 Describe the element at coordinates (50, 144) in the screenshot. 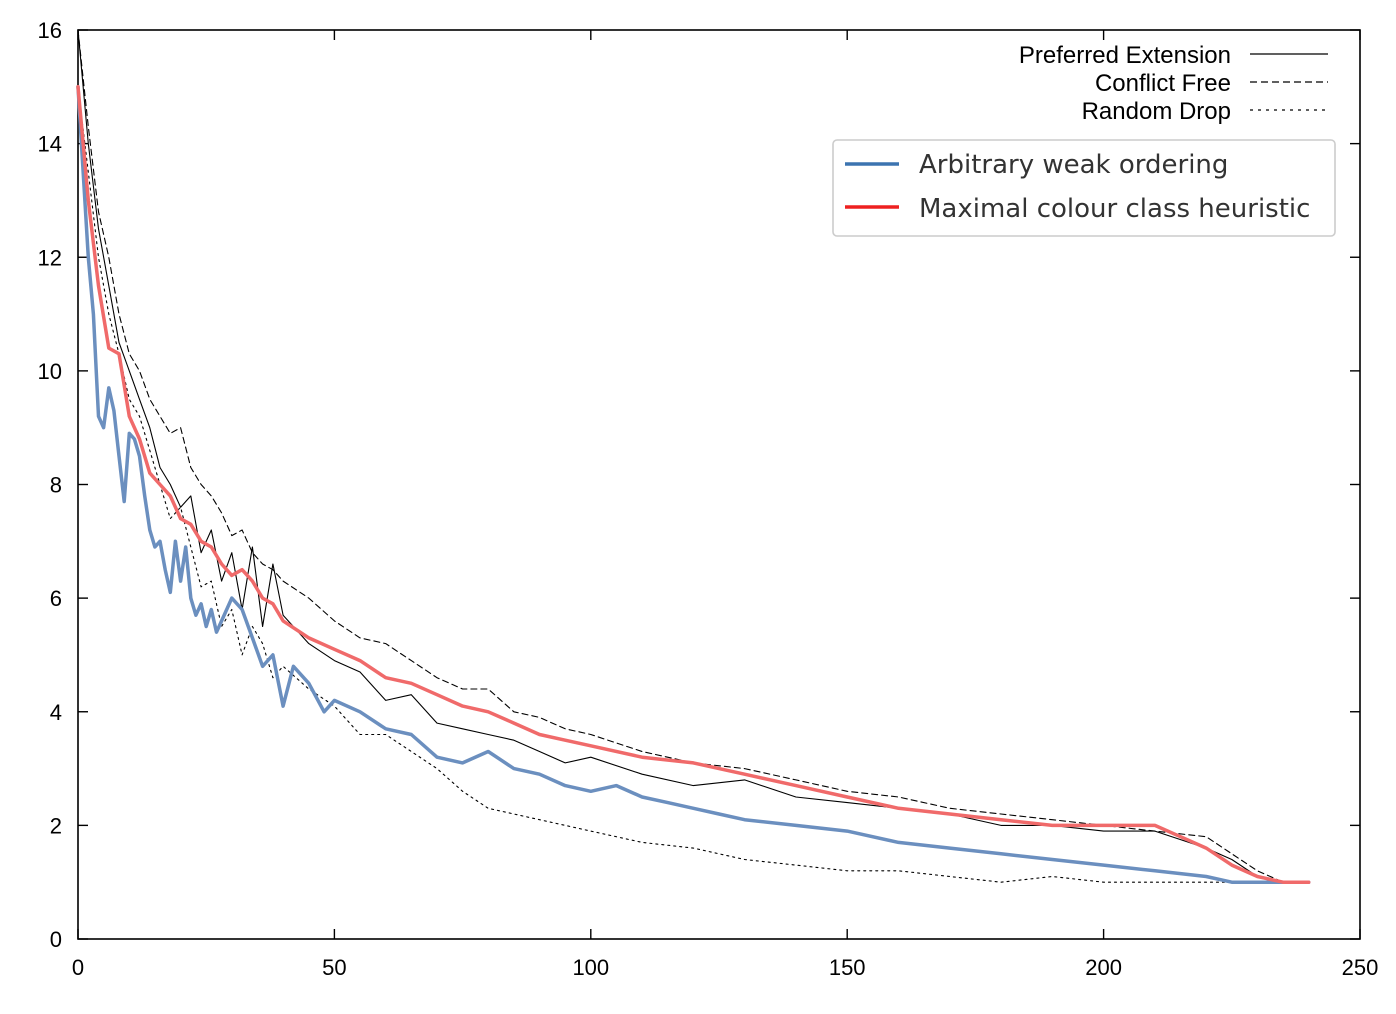

I see `y-tick-label: 14` at that location.